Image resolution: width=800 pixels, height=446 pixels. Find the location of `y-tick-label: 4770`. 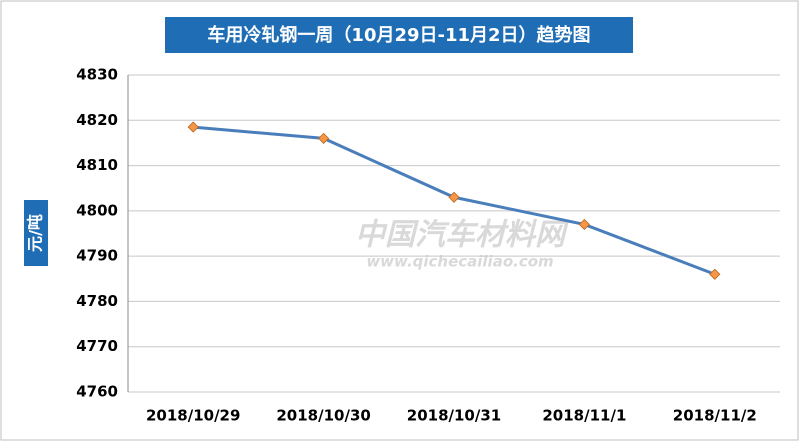

y-tick-label: 4770 is located at coordinates (97, 346).